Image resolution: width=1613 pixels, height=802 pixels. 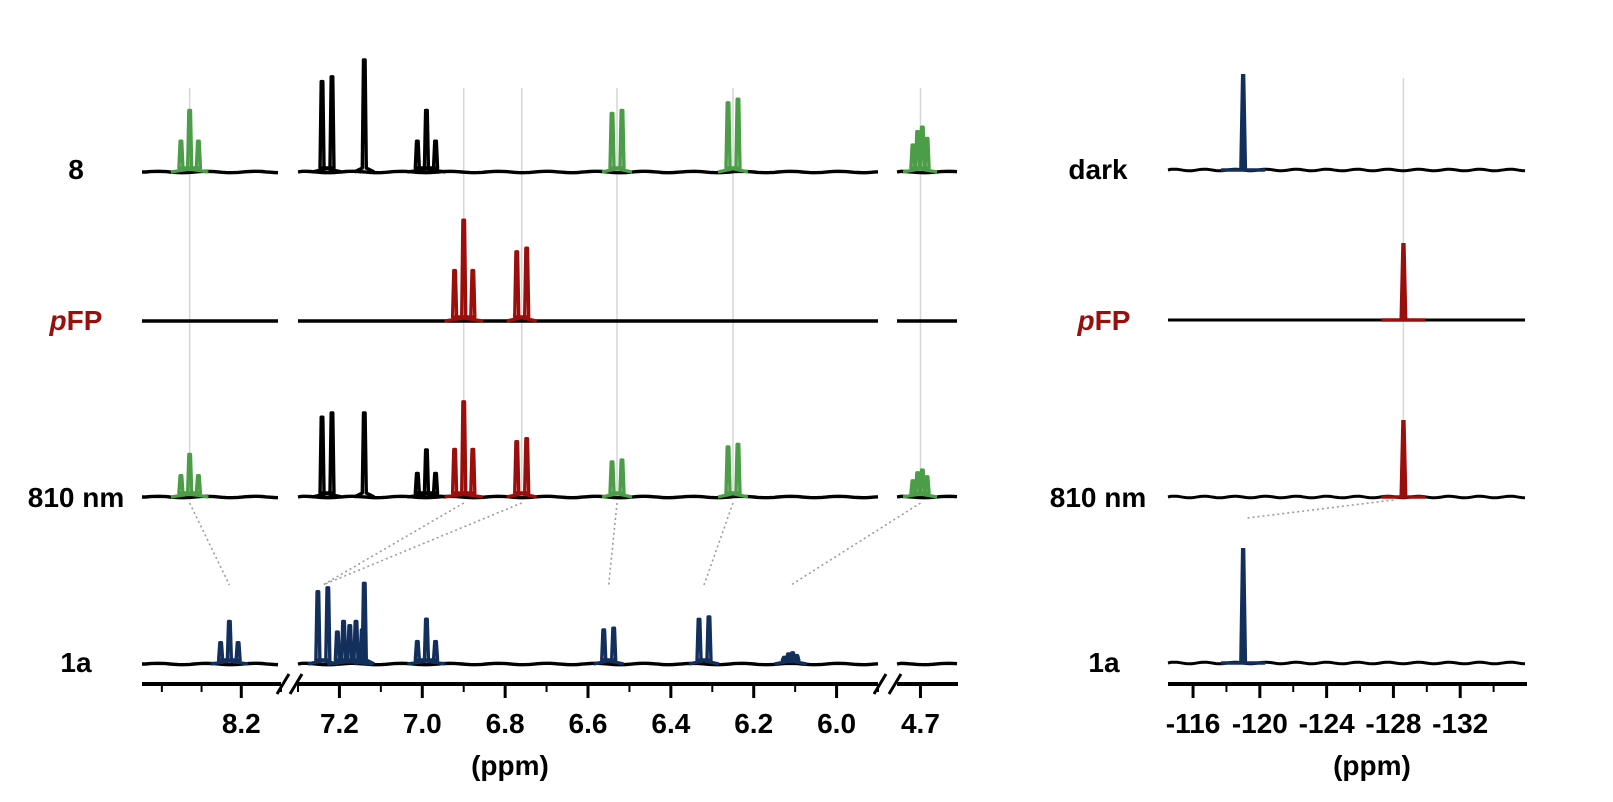 I want to click on correlation-lines, so click(x=791, y=542).